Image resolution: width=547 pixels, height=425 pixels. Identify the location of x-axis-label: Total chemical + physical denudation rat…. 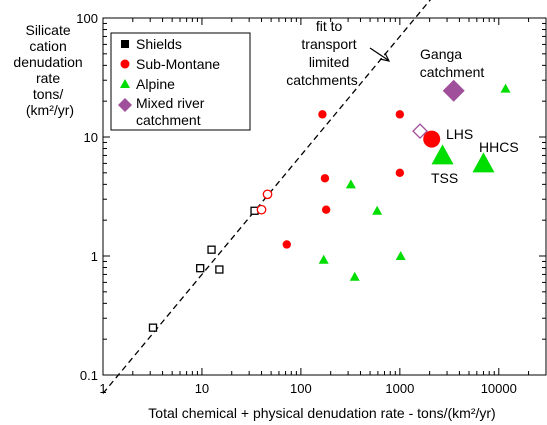
(321, 413).